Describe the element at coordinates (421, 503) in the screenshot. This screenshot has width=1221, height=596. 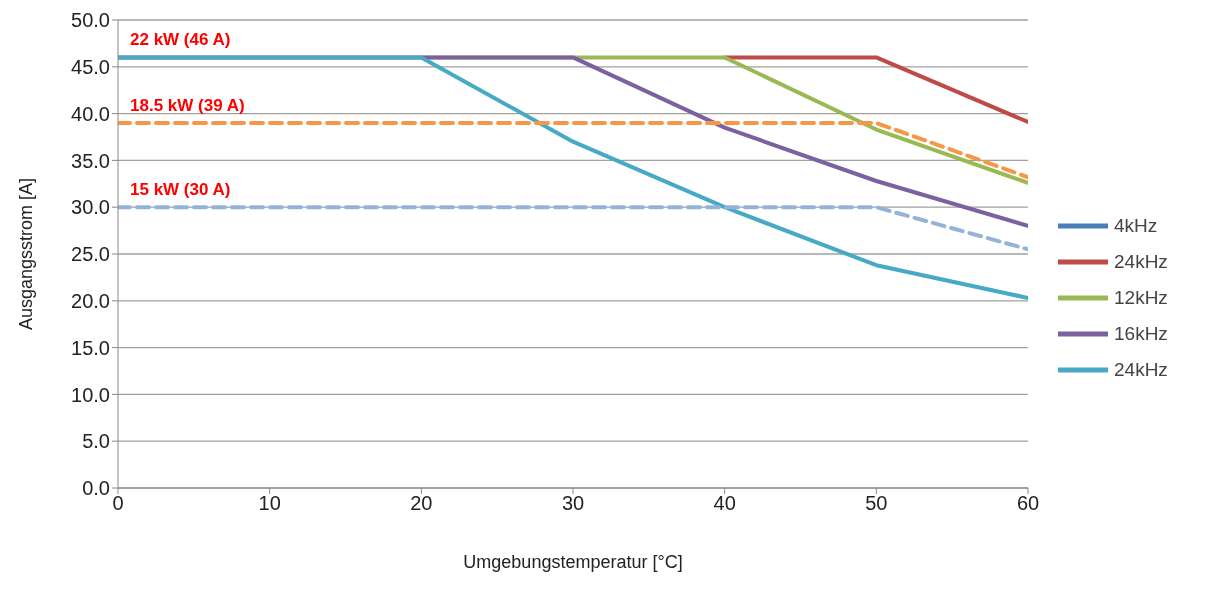
I see `x-tick-label: 20` at that location.